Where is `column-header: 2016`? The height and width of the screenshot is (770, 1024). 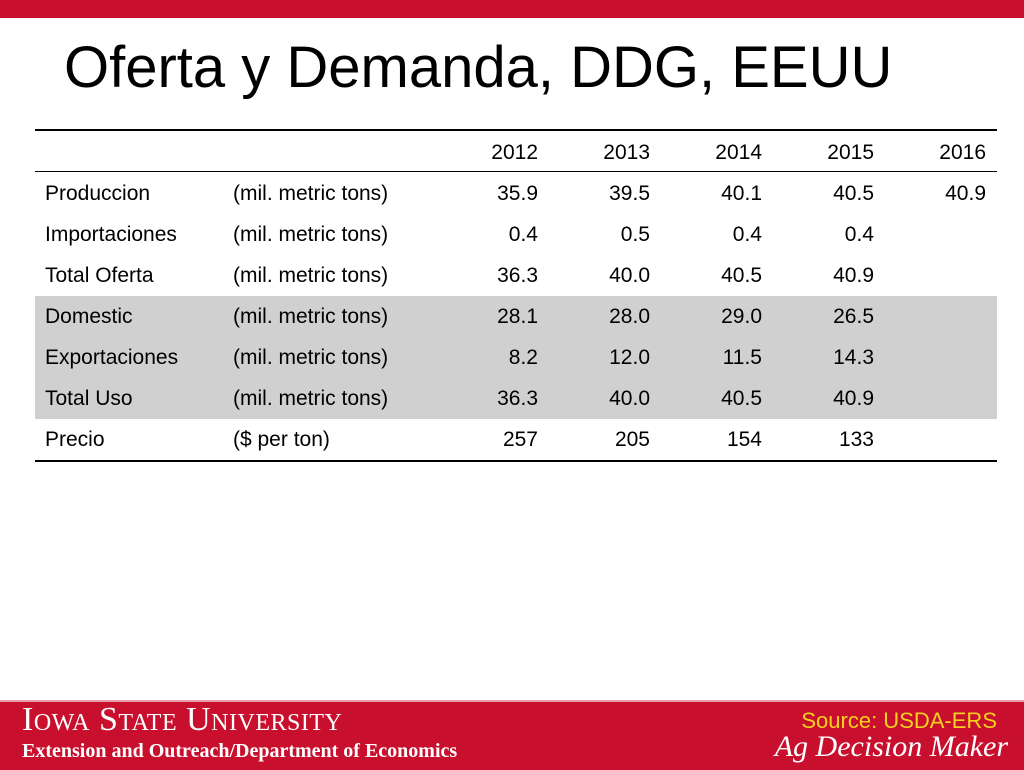
column-header: 2016 is located at coordinates (962, 152).